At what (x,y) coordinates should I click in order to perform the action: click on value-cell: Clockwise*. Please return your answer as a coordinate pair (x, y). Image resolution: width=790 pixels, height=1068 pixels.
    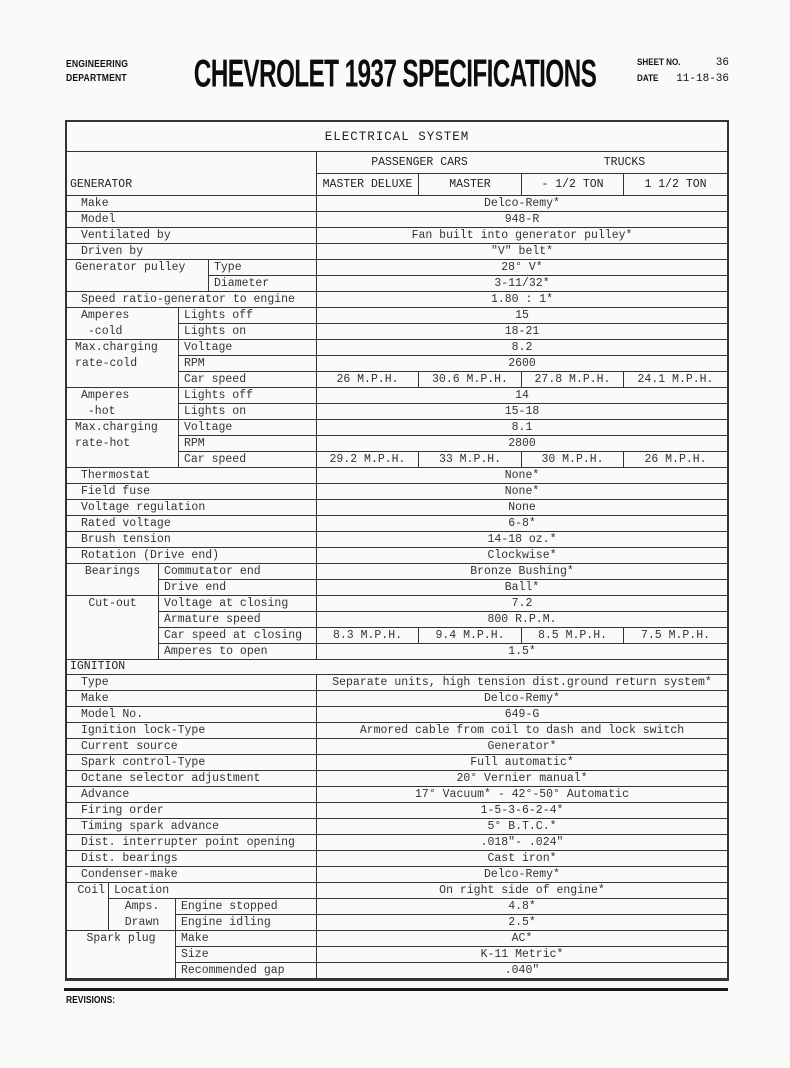
    Looking at the image, I should click on (522, 556).